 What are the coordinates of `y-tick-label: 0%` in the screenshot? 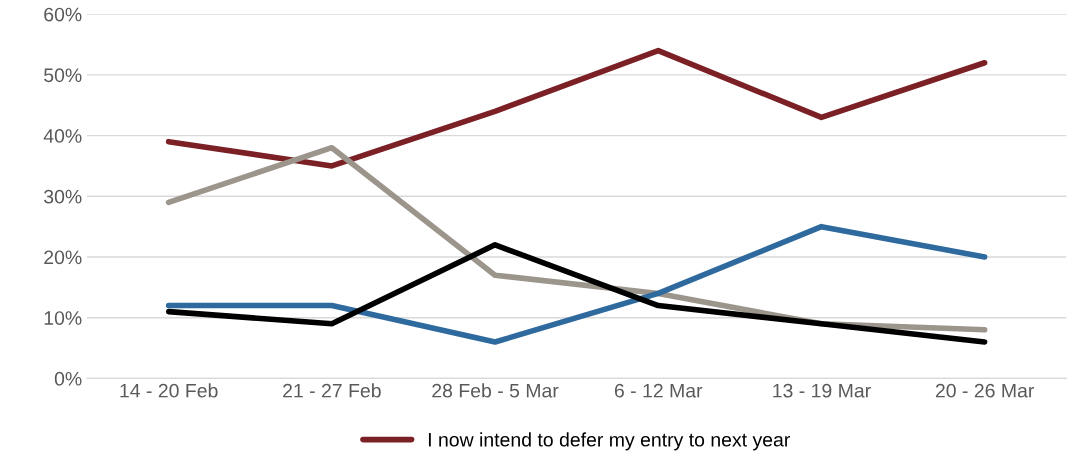 It's located at (68, 378).